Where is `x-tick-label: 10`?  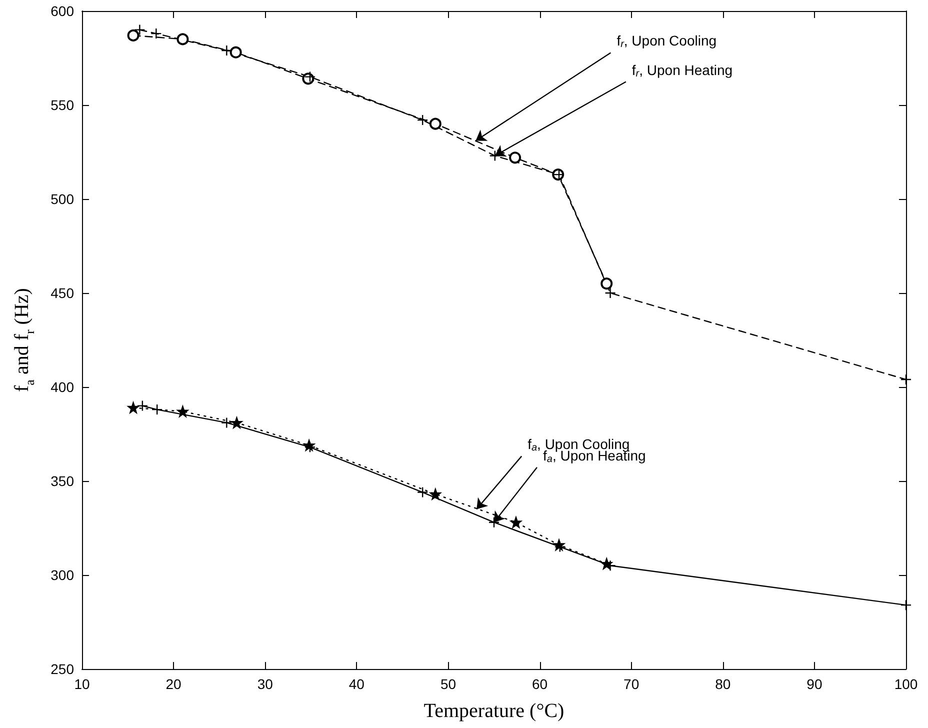 x-tick-label: 10 is located at coordinates (82, 684).